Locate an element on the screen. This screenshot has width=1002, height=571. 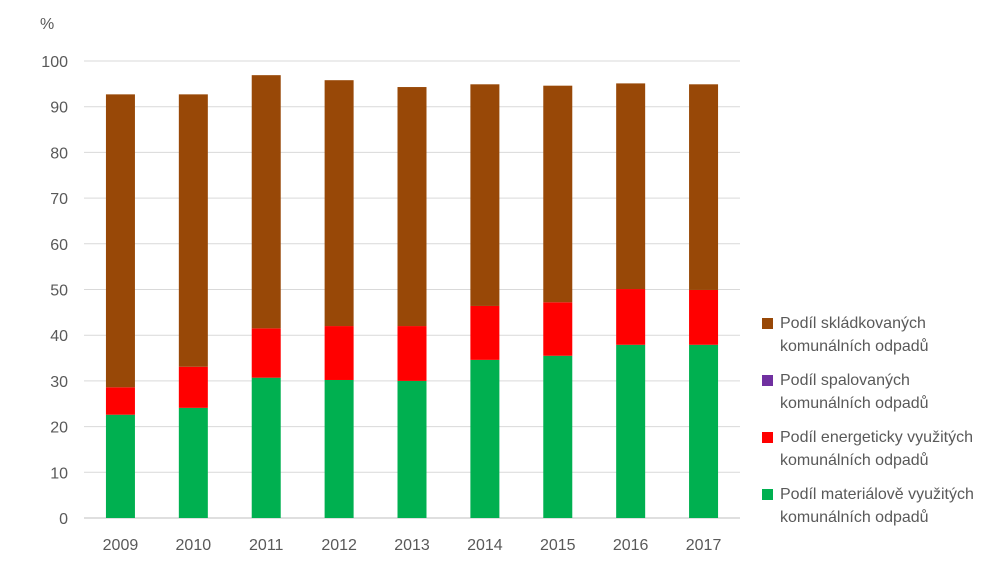
y-tick-label: 0 is located at coordinates (63, 519).